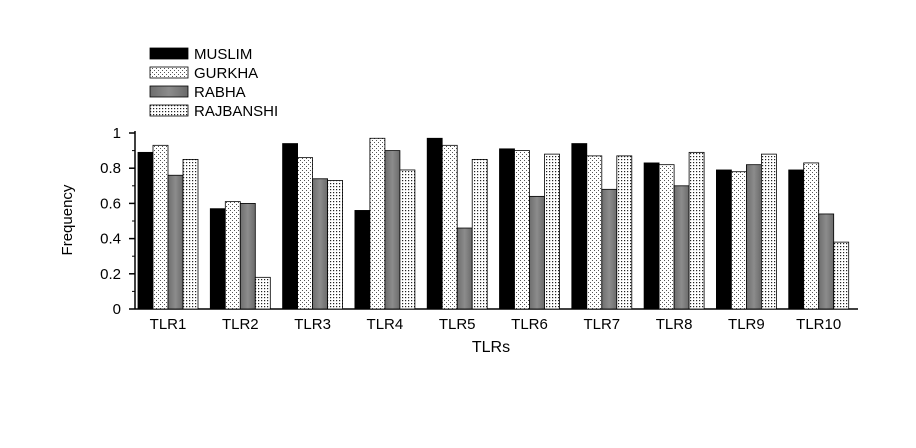 This screenshot has height=448, width=916. What do you see at coordinates (651, 236) in the screenshot?
I see `bar-muslim-tlr8` at bounding box center [651, 236].